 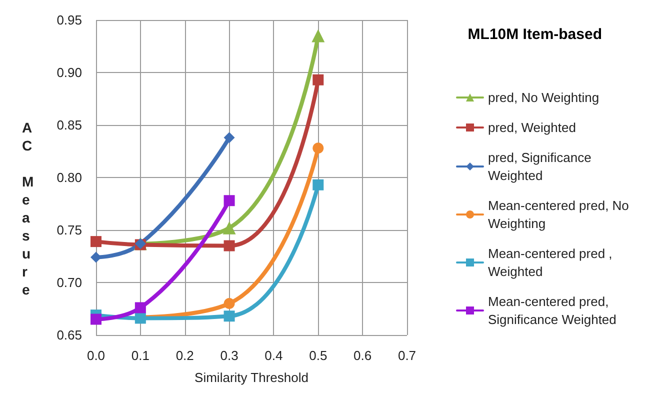 What do you see at coordinates (532, 127) in the screenshot?
I see `legend-label: pred, Weighted` at bounding box center [532, 127].